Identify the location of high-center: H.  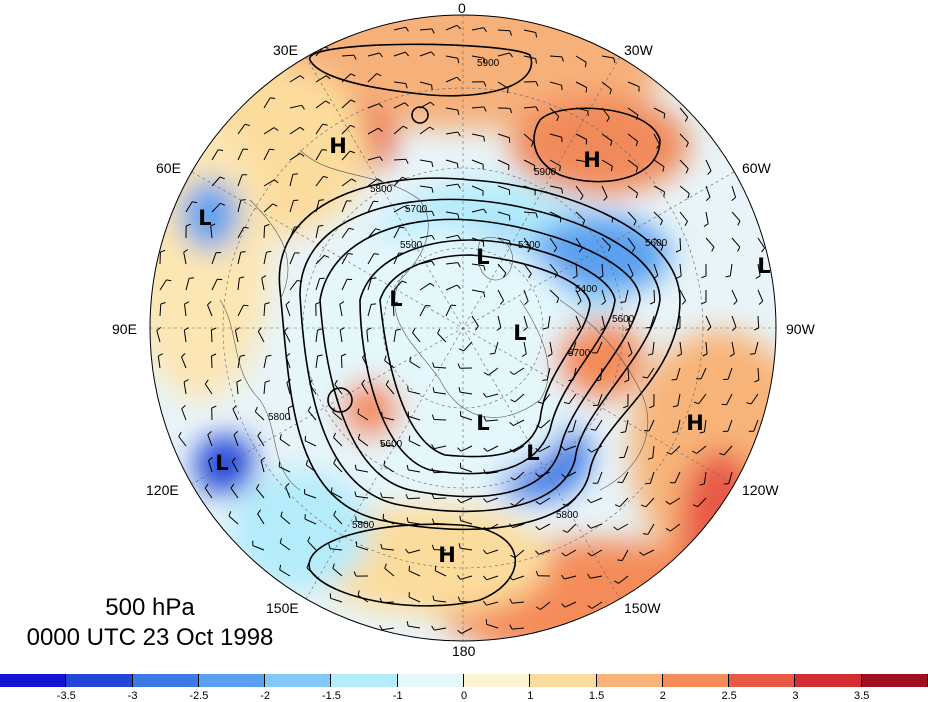
(447, 555).